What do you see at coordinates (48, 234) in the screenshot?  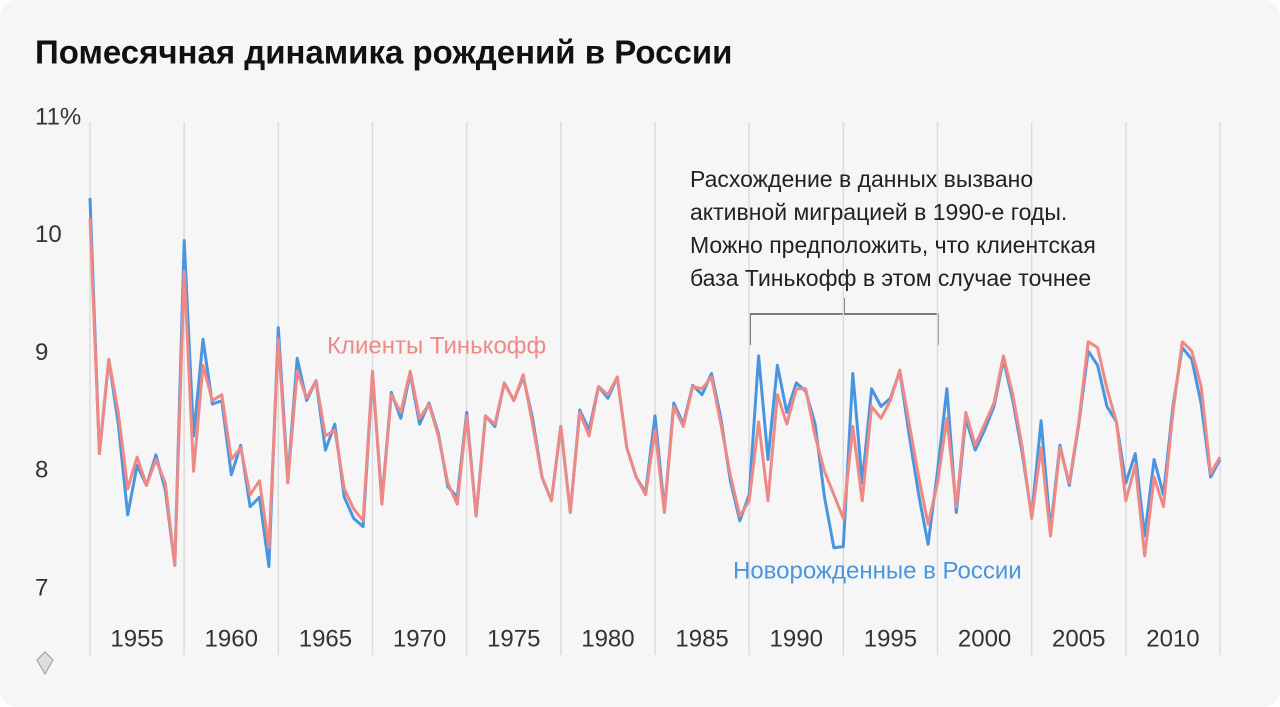 I see `y-tick-label: 10` at bounding box center [48, 234].